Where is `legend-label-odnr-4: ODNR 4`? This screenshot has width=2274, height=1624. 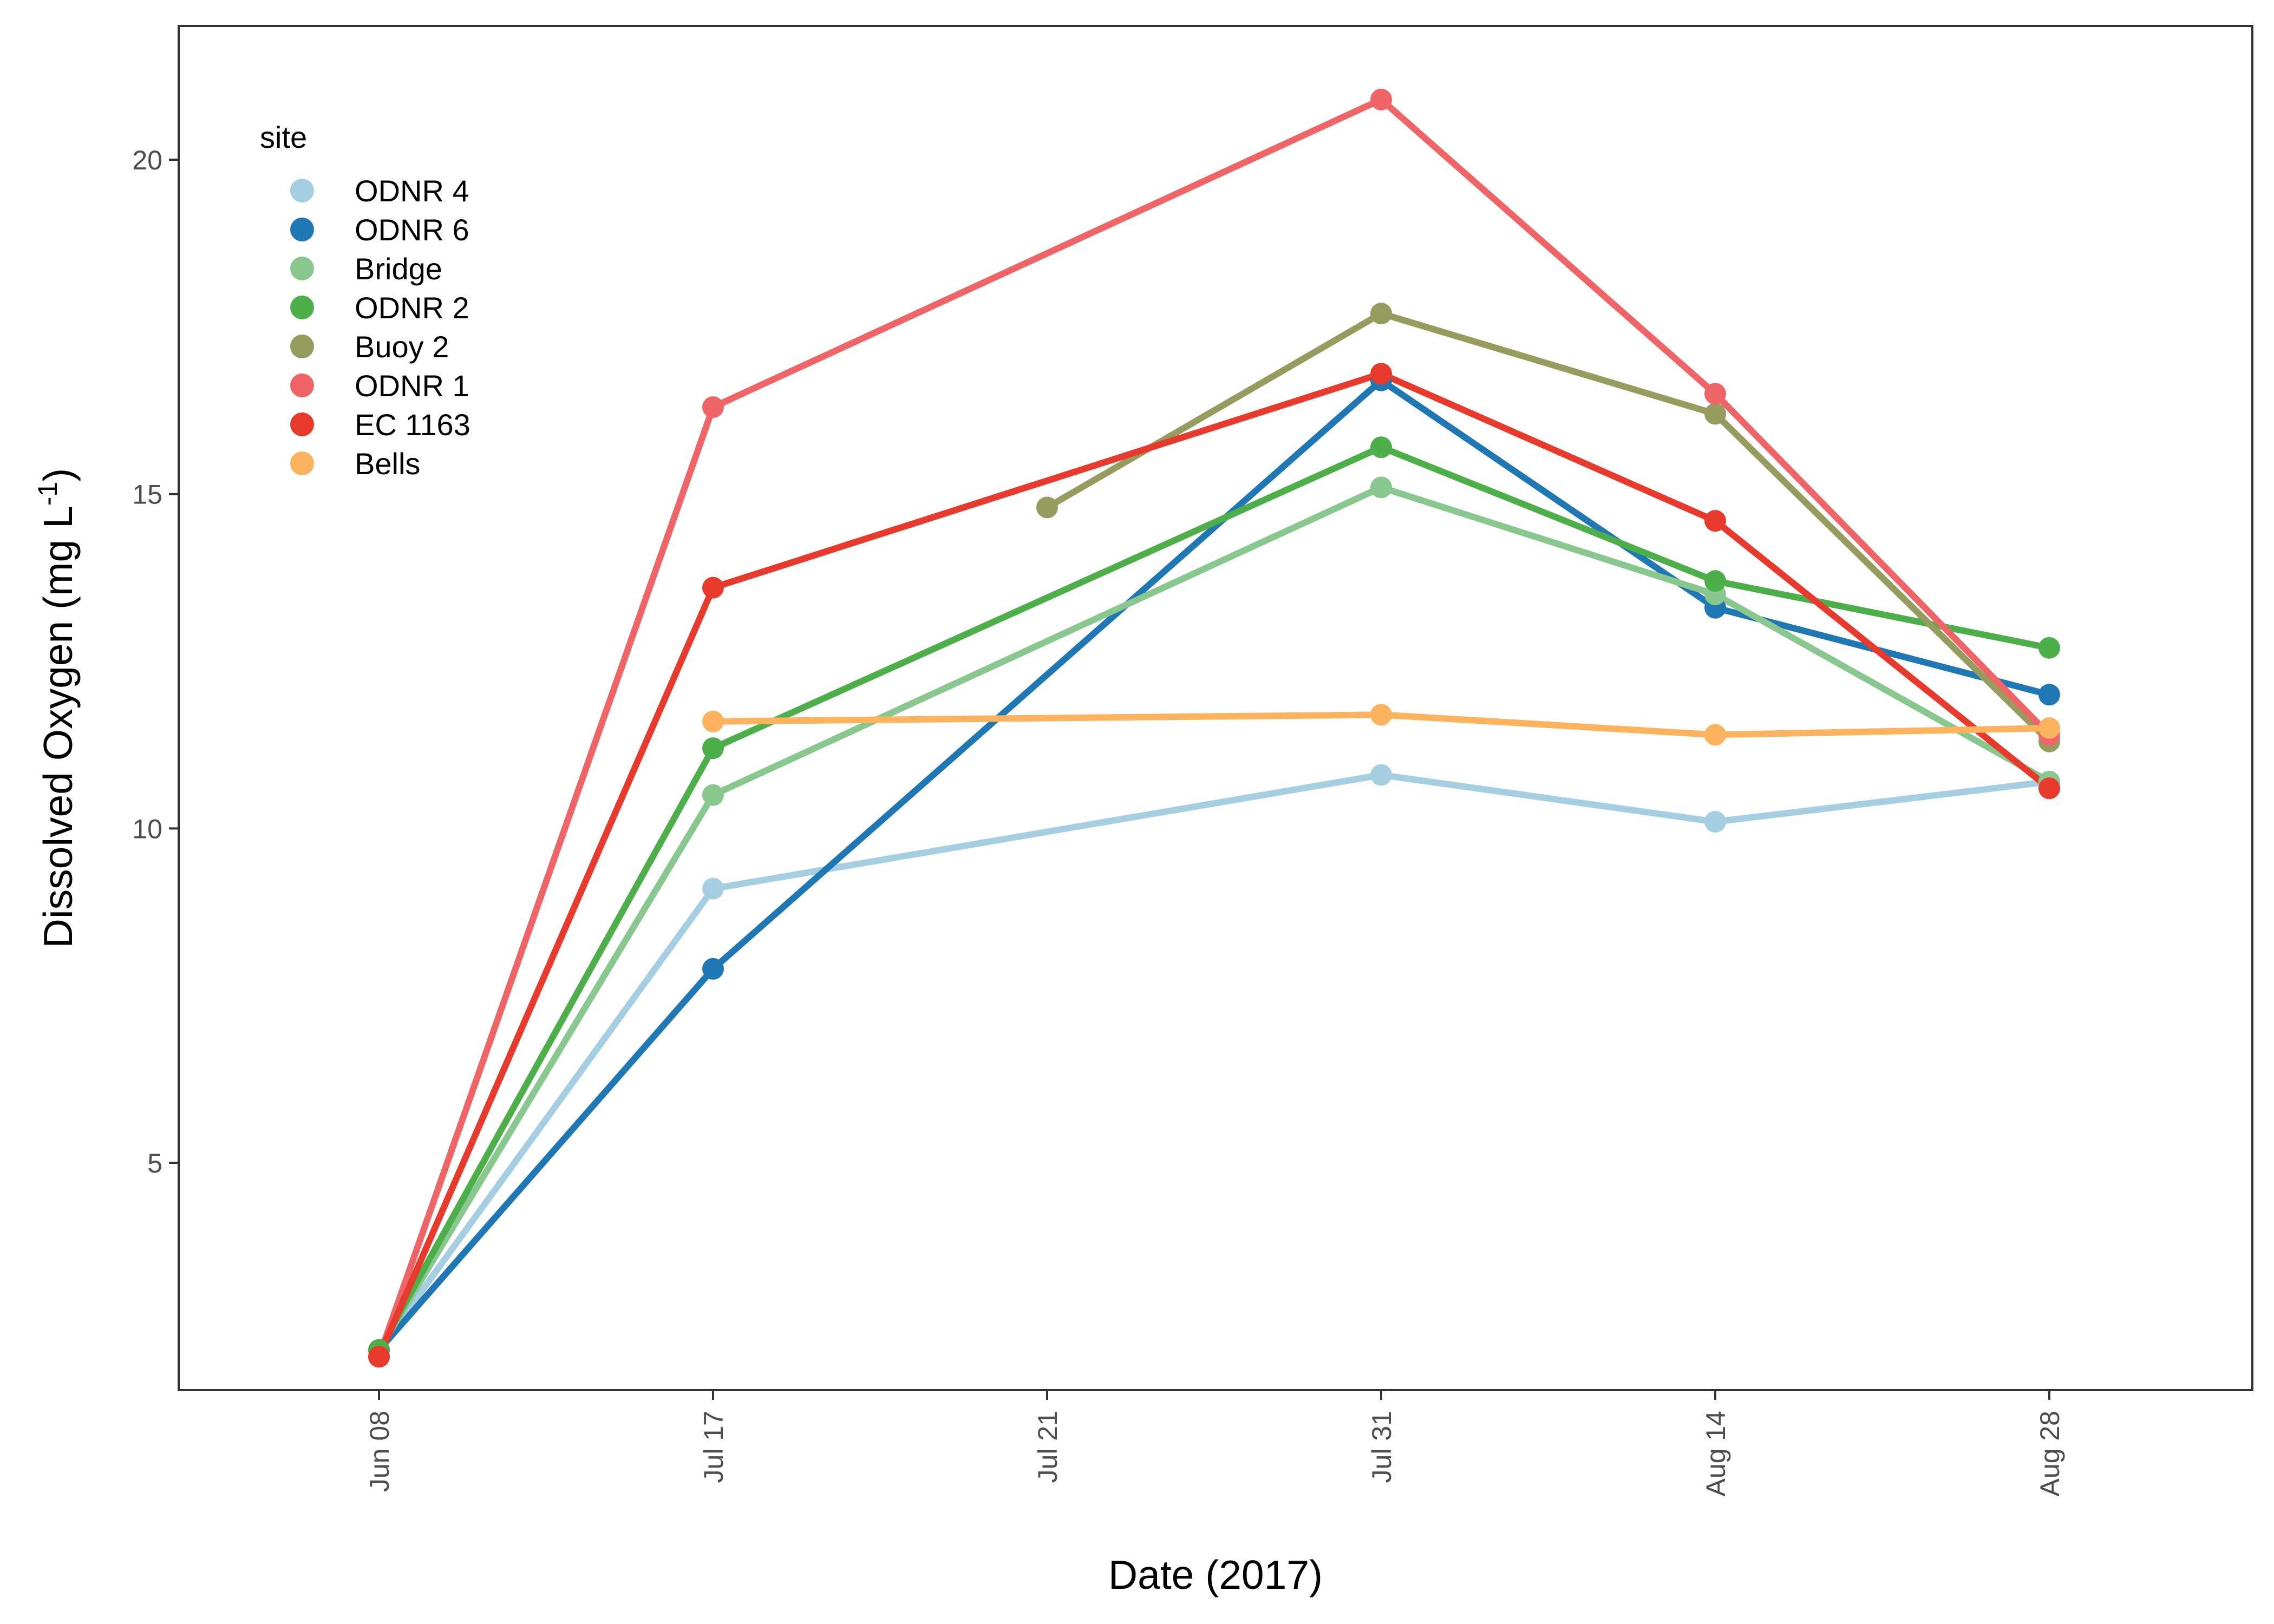 legend-label-odnr-4: ODNR 4 is located at coordinates (412, 191).